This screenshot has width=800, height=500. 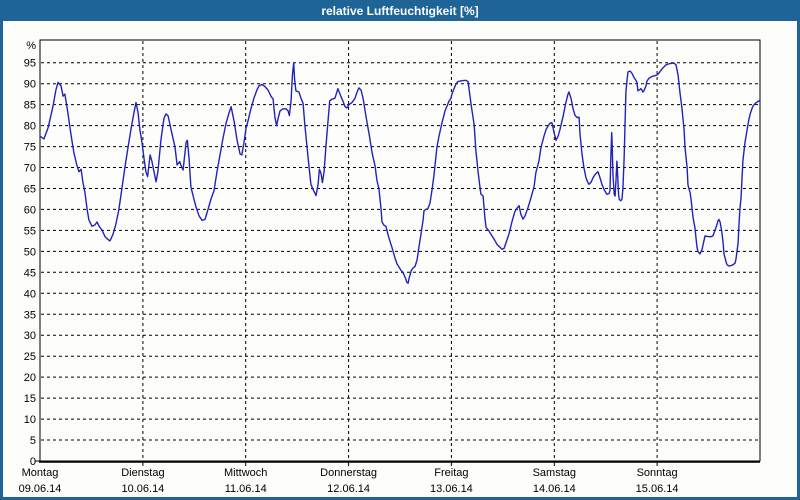 I want to click on y-axis-labels: % 0 5 10 15 20 25 30 35 40 45 50 55 60 65 70 75 80 85 90 95, so click(x=30, y=254).